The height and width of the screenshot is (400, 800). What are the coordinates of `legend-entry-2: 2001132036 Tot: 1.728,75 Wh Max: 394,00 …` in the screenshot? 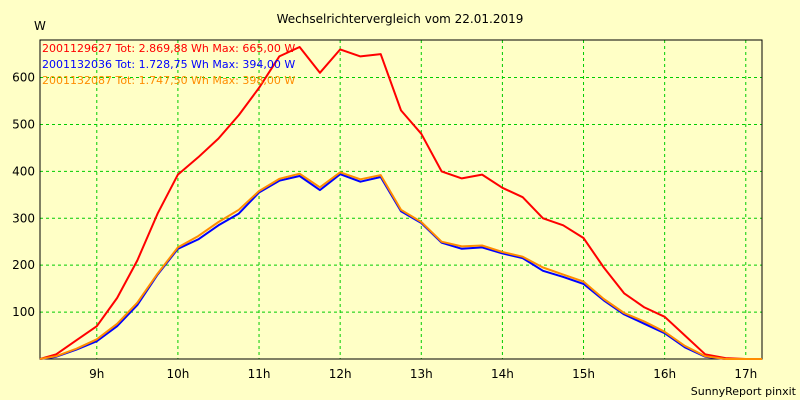 It's located at (168, 64).